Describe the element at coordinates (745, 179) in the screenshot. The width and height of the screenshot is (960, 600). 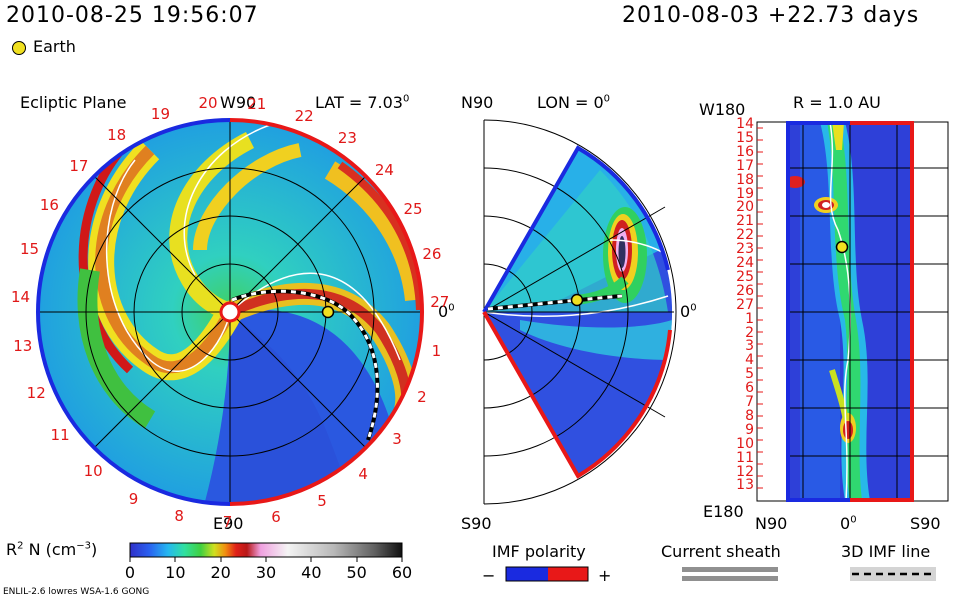
I see `radial-y-label: 18` at that location.